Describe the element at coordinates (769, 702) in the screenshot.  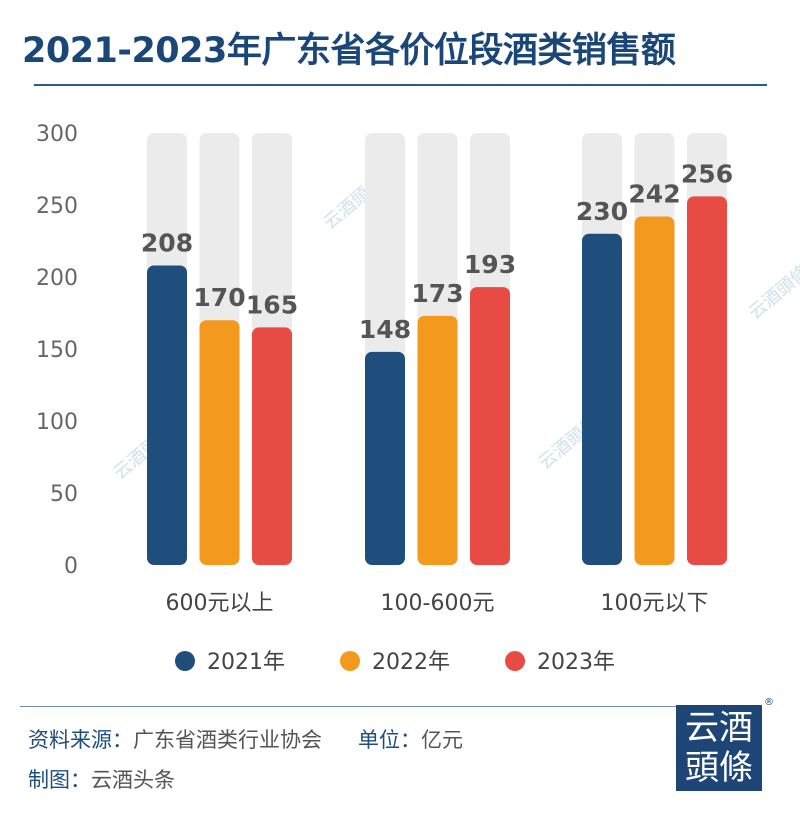
I see `registered-mark: ®` at that location.